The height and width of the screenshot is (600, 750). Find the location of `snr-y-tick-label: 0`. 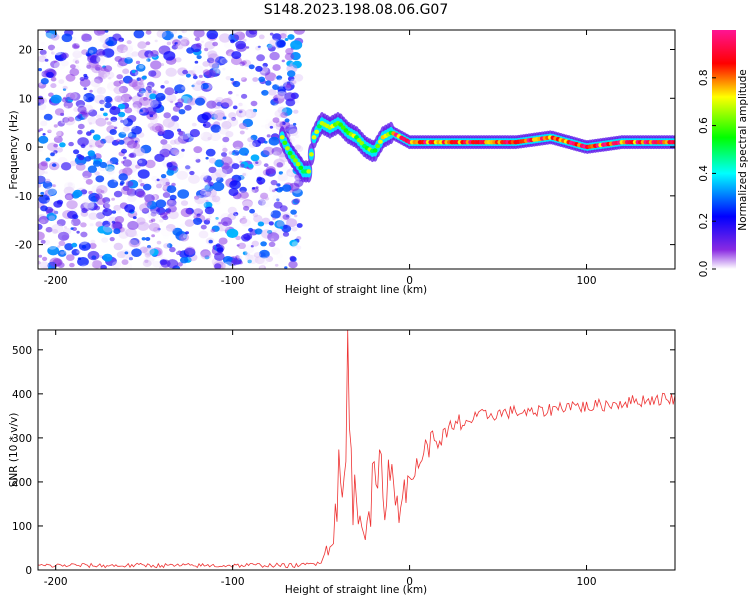

snr-y-tick-label: 0 is located at coordinates (28, 571).